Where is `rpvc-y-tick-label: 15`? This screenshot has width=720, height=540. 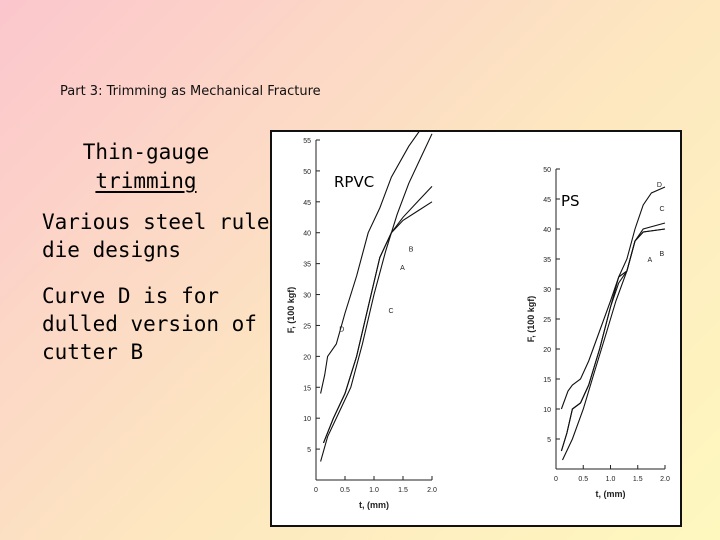 rpvc-y-tick-label: 15 is located at coordinates (307, 388).